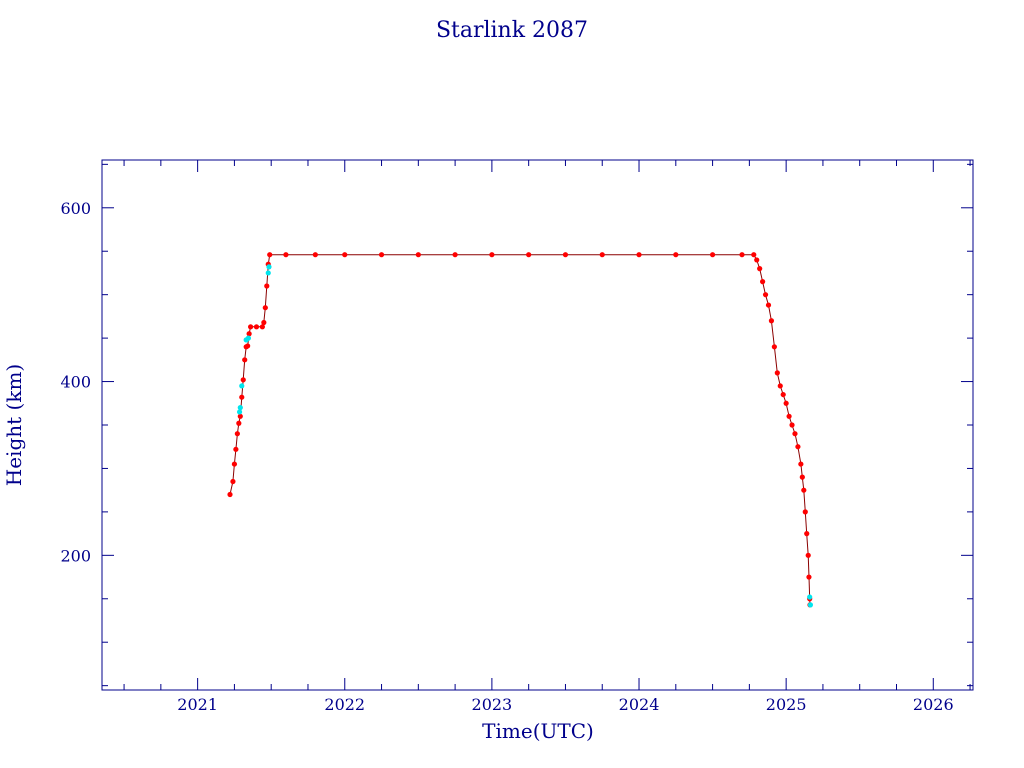  What do you see at coordinates (933, 704) in the screenshot?
I see `x-tick-label: 2026` at bounding box center [933, 704].